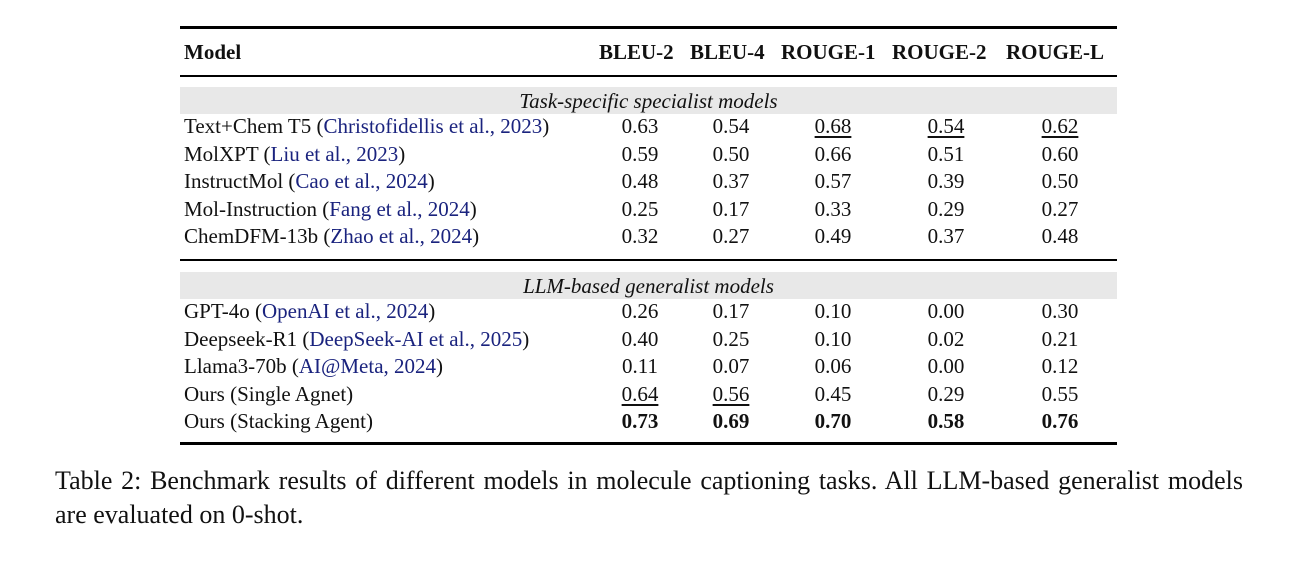  Describe the element at coordinates (640, 339) in the screenshot. I see `metric-value: 0.40` at that location.